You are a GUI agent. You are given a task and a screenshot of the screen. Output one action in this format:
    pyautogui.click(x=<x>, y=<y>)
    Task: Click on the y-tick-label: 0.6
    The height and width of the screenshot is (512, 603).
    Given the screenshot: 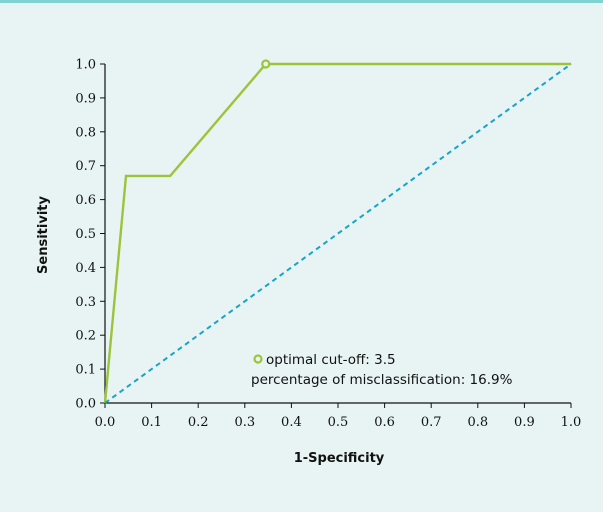 What is the action you would take?
    pyautogui.click(x=85, y=200)
    